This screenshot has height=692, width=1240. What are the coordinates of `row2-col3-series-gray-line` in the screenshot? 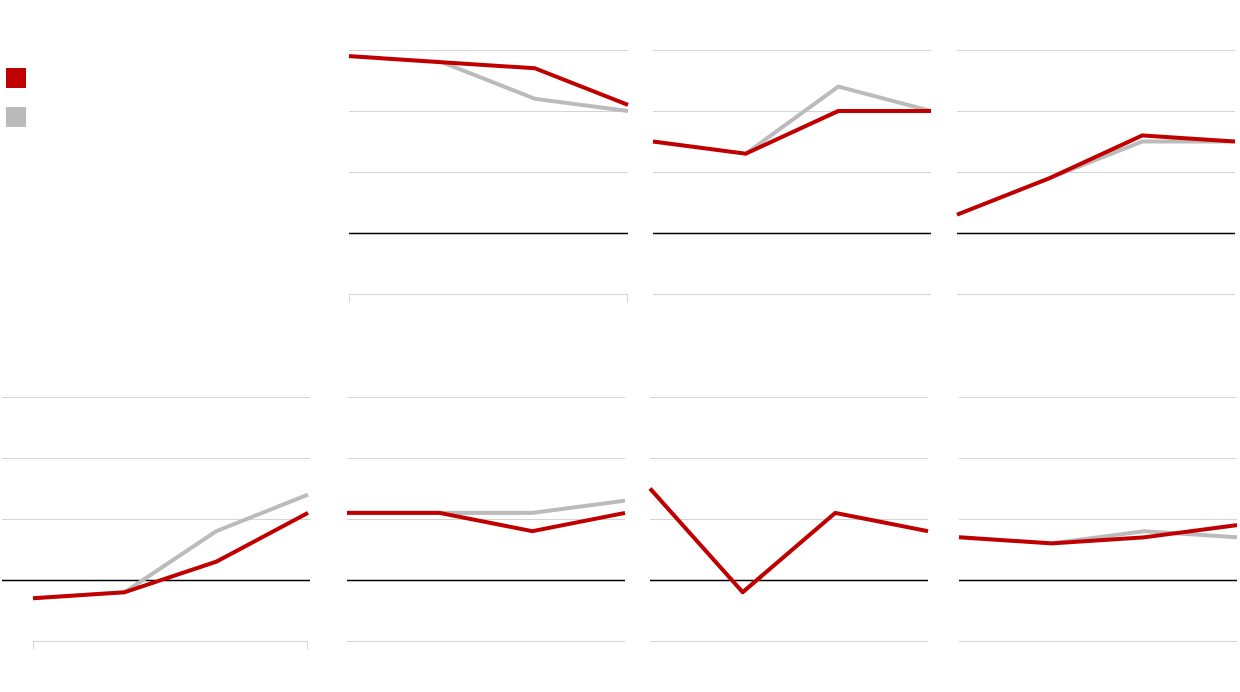 It's located at (788, 541).